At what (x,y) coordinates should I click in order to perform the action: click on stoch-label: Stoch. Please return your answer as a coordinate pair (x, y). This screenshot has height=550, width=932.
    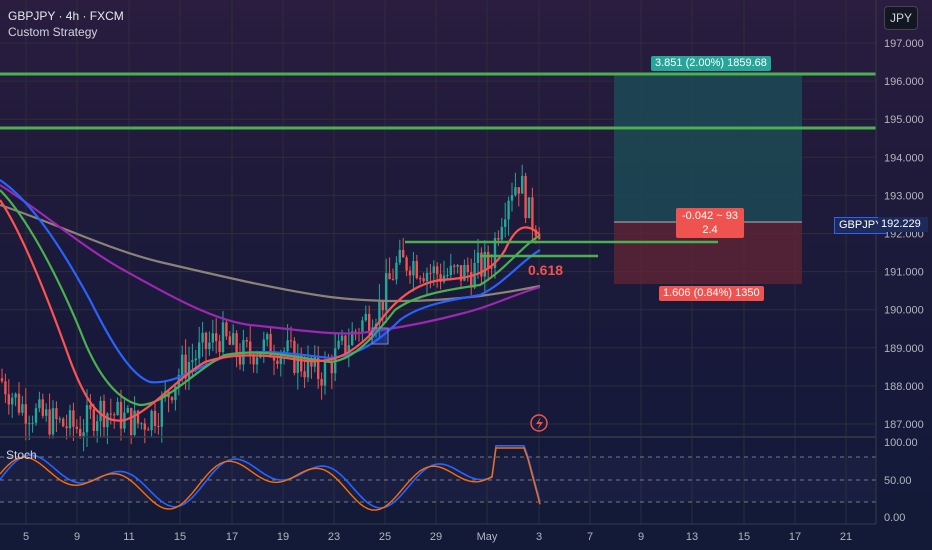
    Looking at the image, I should click on (21, 455).